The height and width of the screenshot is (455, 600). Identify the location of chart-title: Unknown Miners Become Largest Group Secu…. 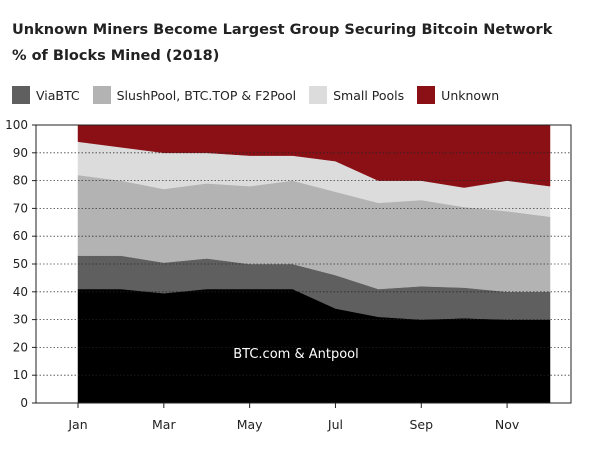
(282, 30).